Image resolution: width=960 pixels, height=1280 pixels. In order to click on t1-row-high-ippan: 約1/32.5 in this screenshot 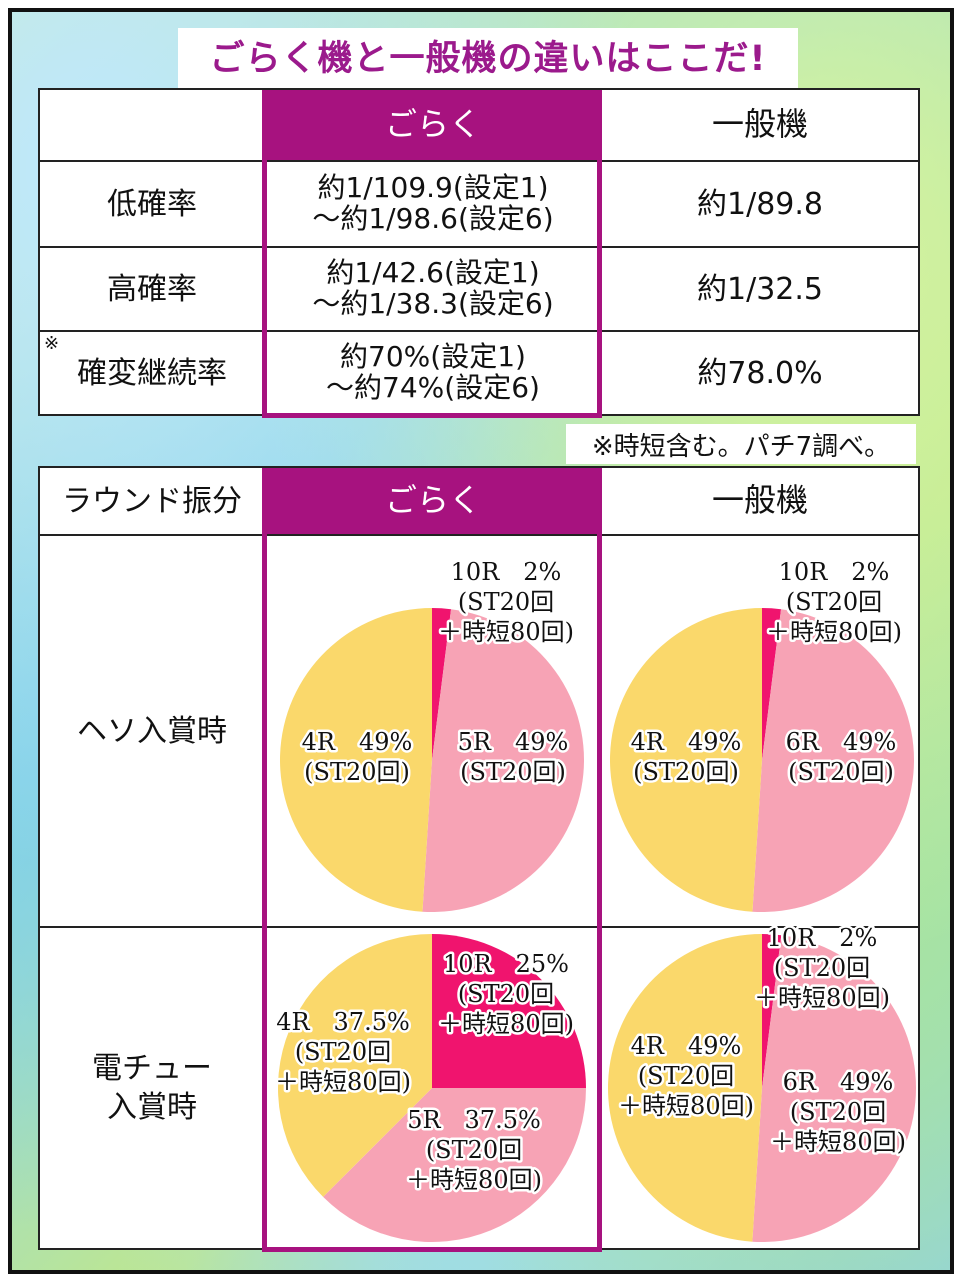, I will do `click(760, 289)`.